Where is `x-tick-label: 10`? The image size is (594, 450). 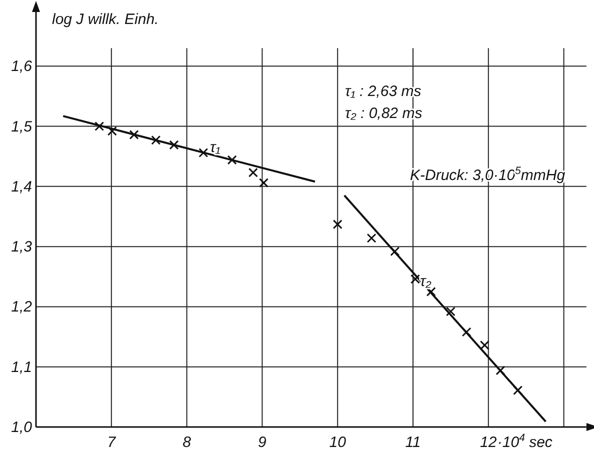
x-tick-label: 10 is located at coordinates (338, 442).